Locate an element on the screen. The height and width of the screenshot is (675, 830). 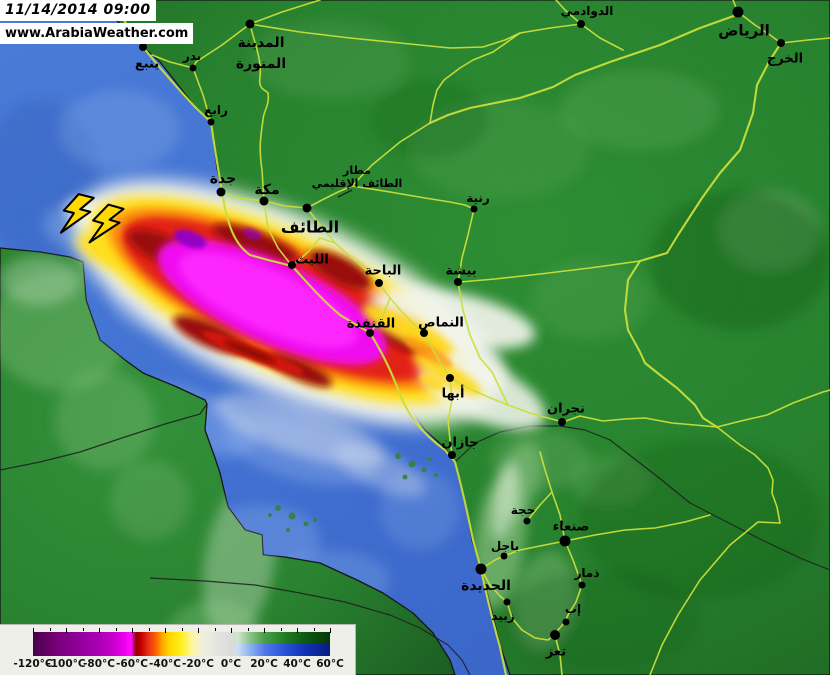
city-label: الباحة is located at coordinates (383, 271).